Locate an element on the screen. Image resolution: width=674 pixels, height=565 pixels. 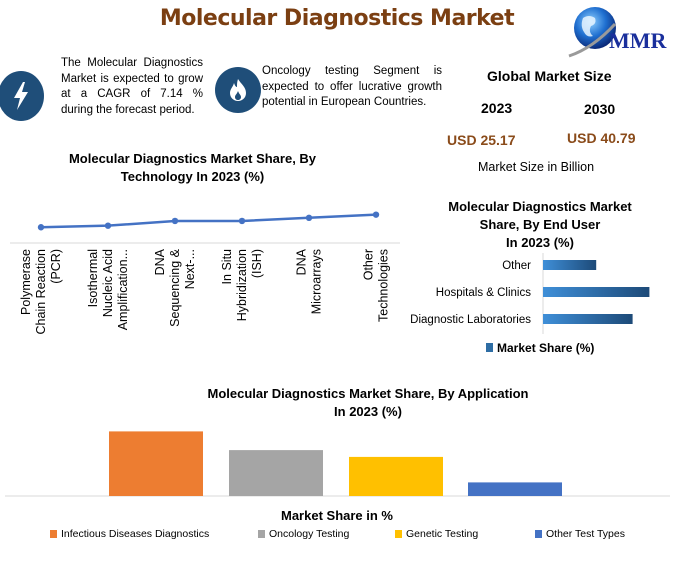
legend-item-3: Other Test Types is located at coordinates (580, 534).